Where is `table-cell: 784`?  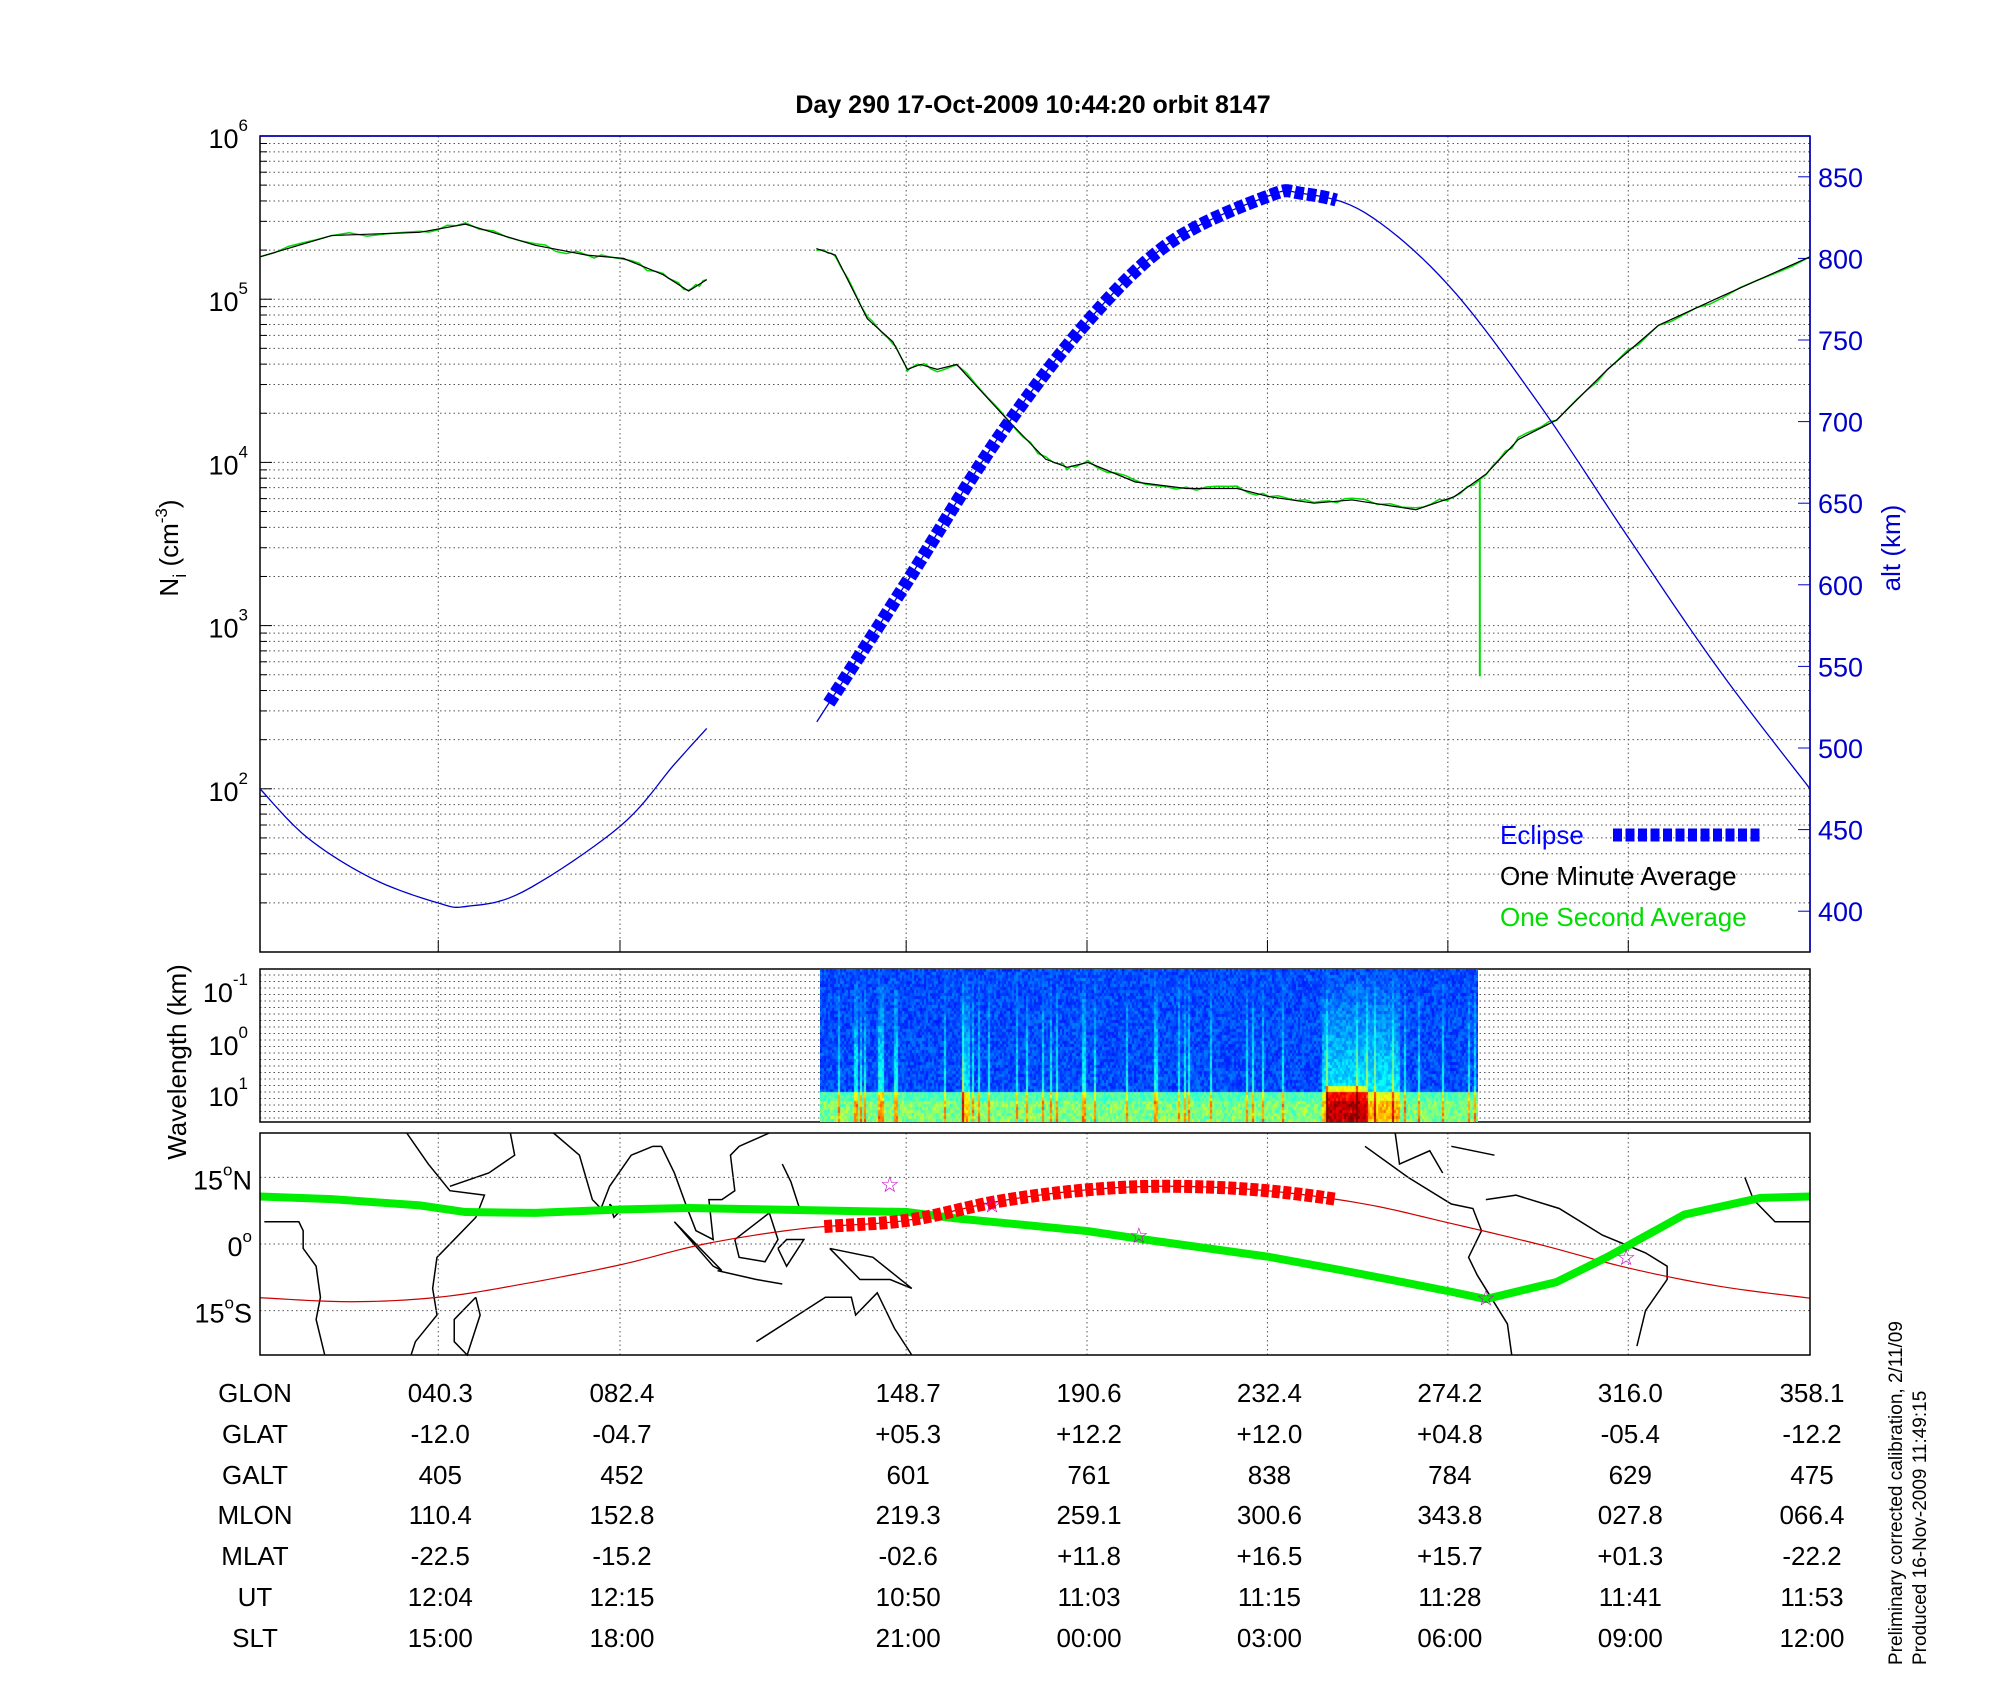
table-cell: 784 is located at coordinates (1449, 1475).